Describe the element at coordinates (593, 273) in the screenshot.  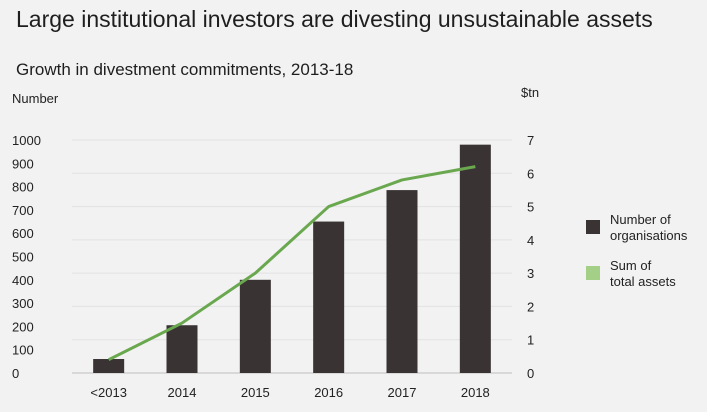
I see `legend-swatch-total-assets` at that location.